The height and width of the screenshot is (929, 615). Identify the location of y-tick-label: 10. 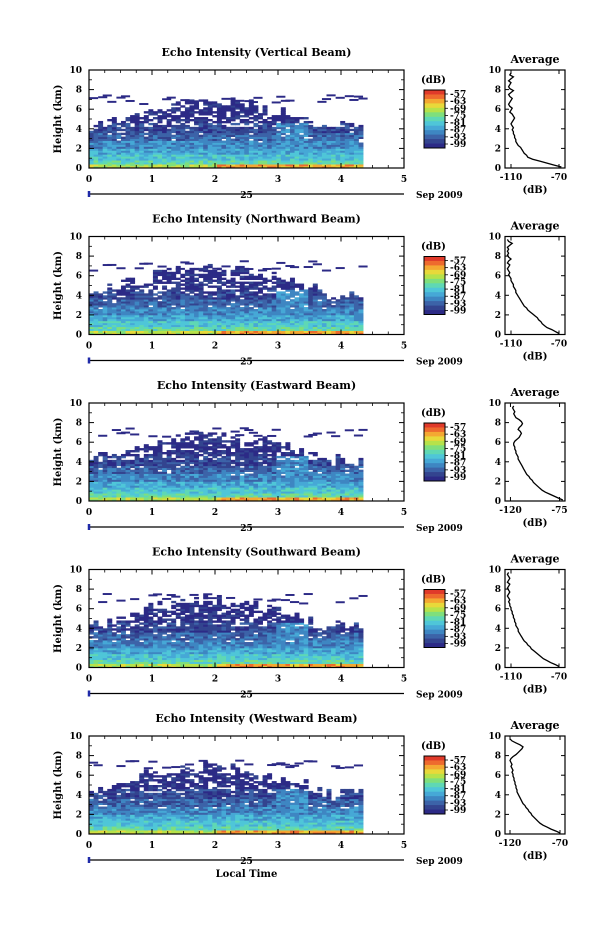
(75, 238).